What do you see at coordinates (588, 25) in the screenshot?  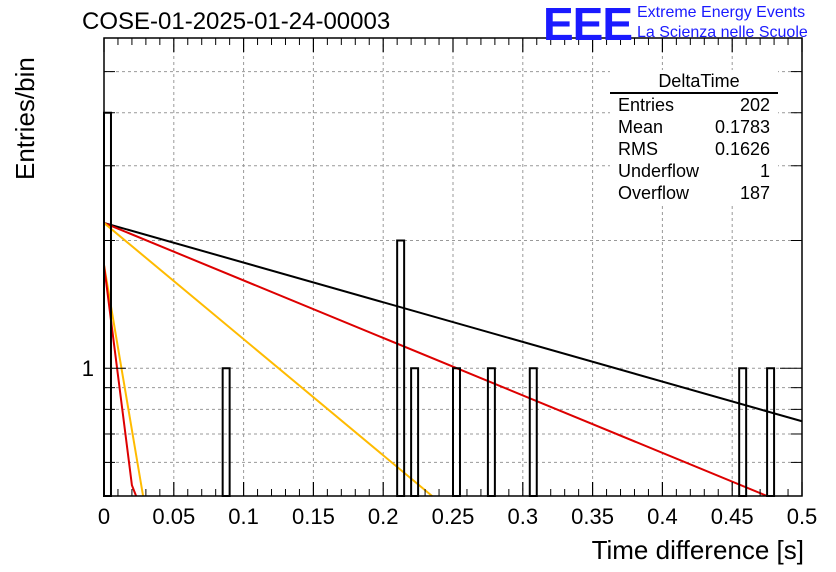 I see `eee-logo: EEE` at bounding box center [588, 25].